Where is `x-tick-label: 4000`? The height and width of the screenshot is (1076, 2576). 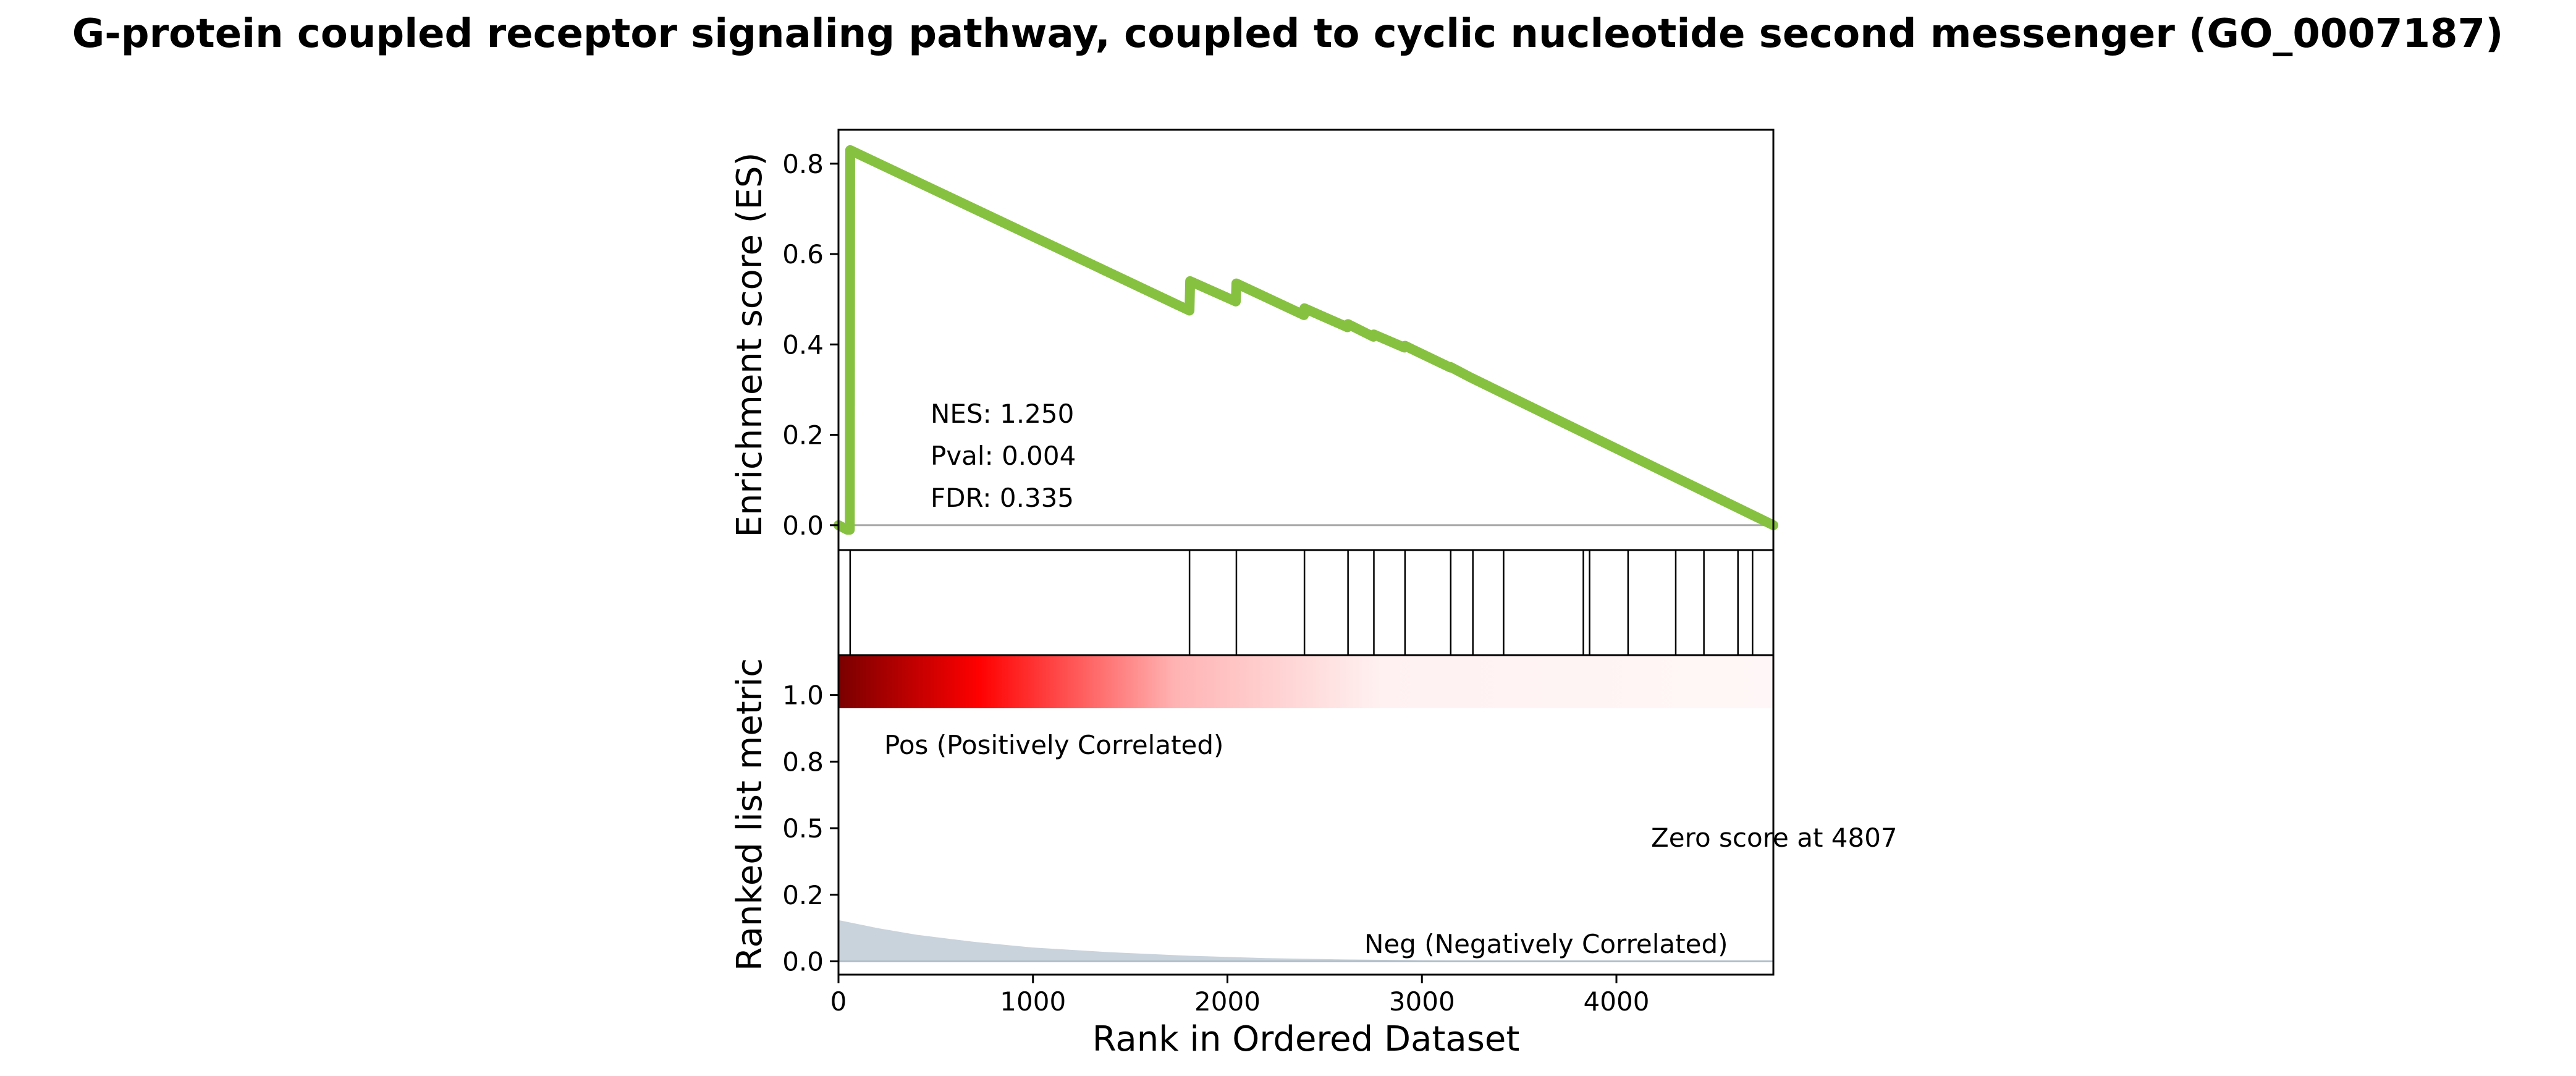 x-tick-label: 4000 is located at coordinates (1617, 1002).